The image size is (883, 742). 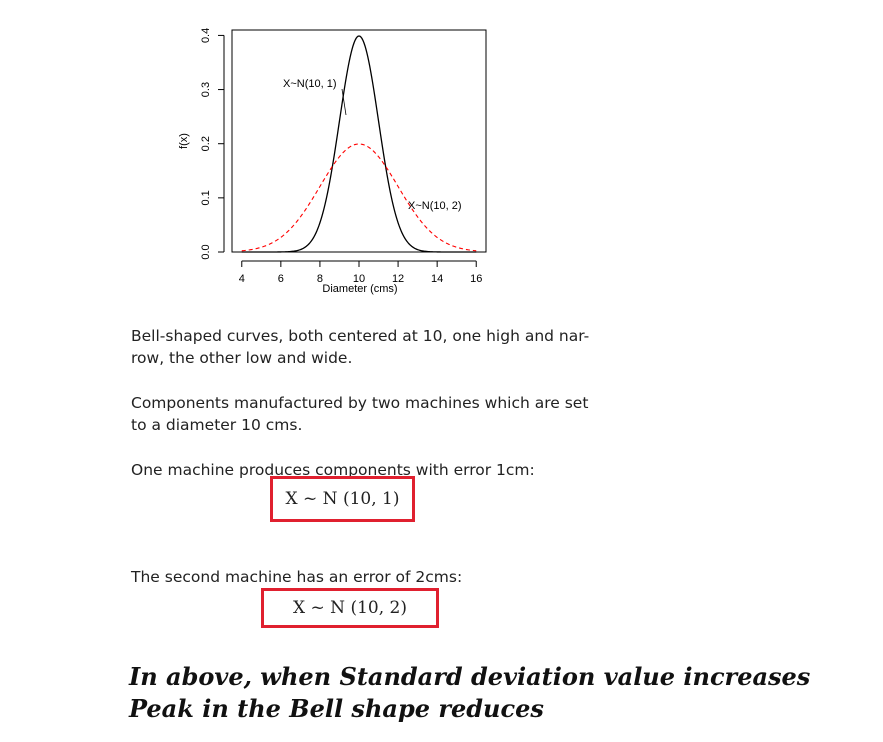 I want to click on intro-line-2: row, the other low and wide., so click(x=242, y=358).